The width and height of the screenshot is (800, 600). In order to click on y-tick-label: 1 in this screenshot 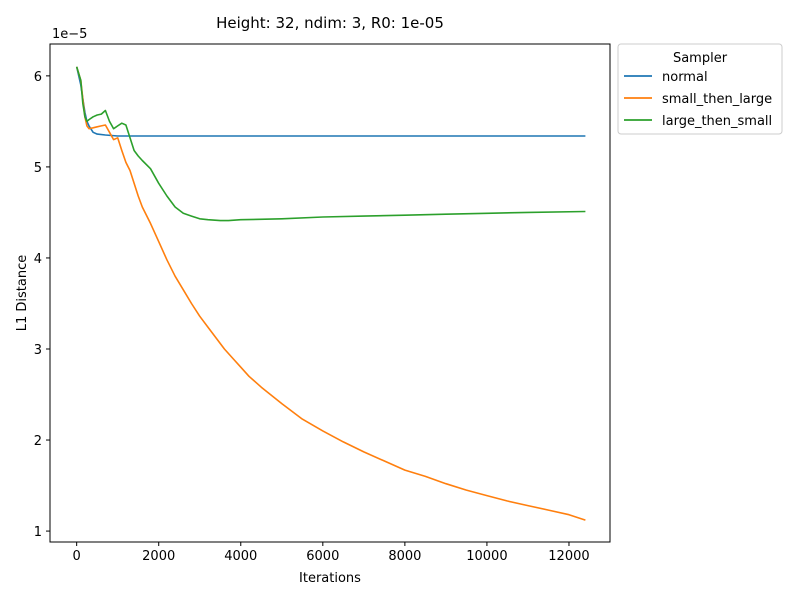, I will do `click(38, 532)`.